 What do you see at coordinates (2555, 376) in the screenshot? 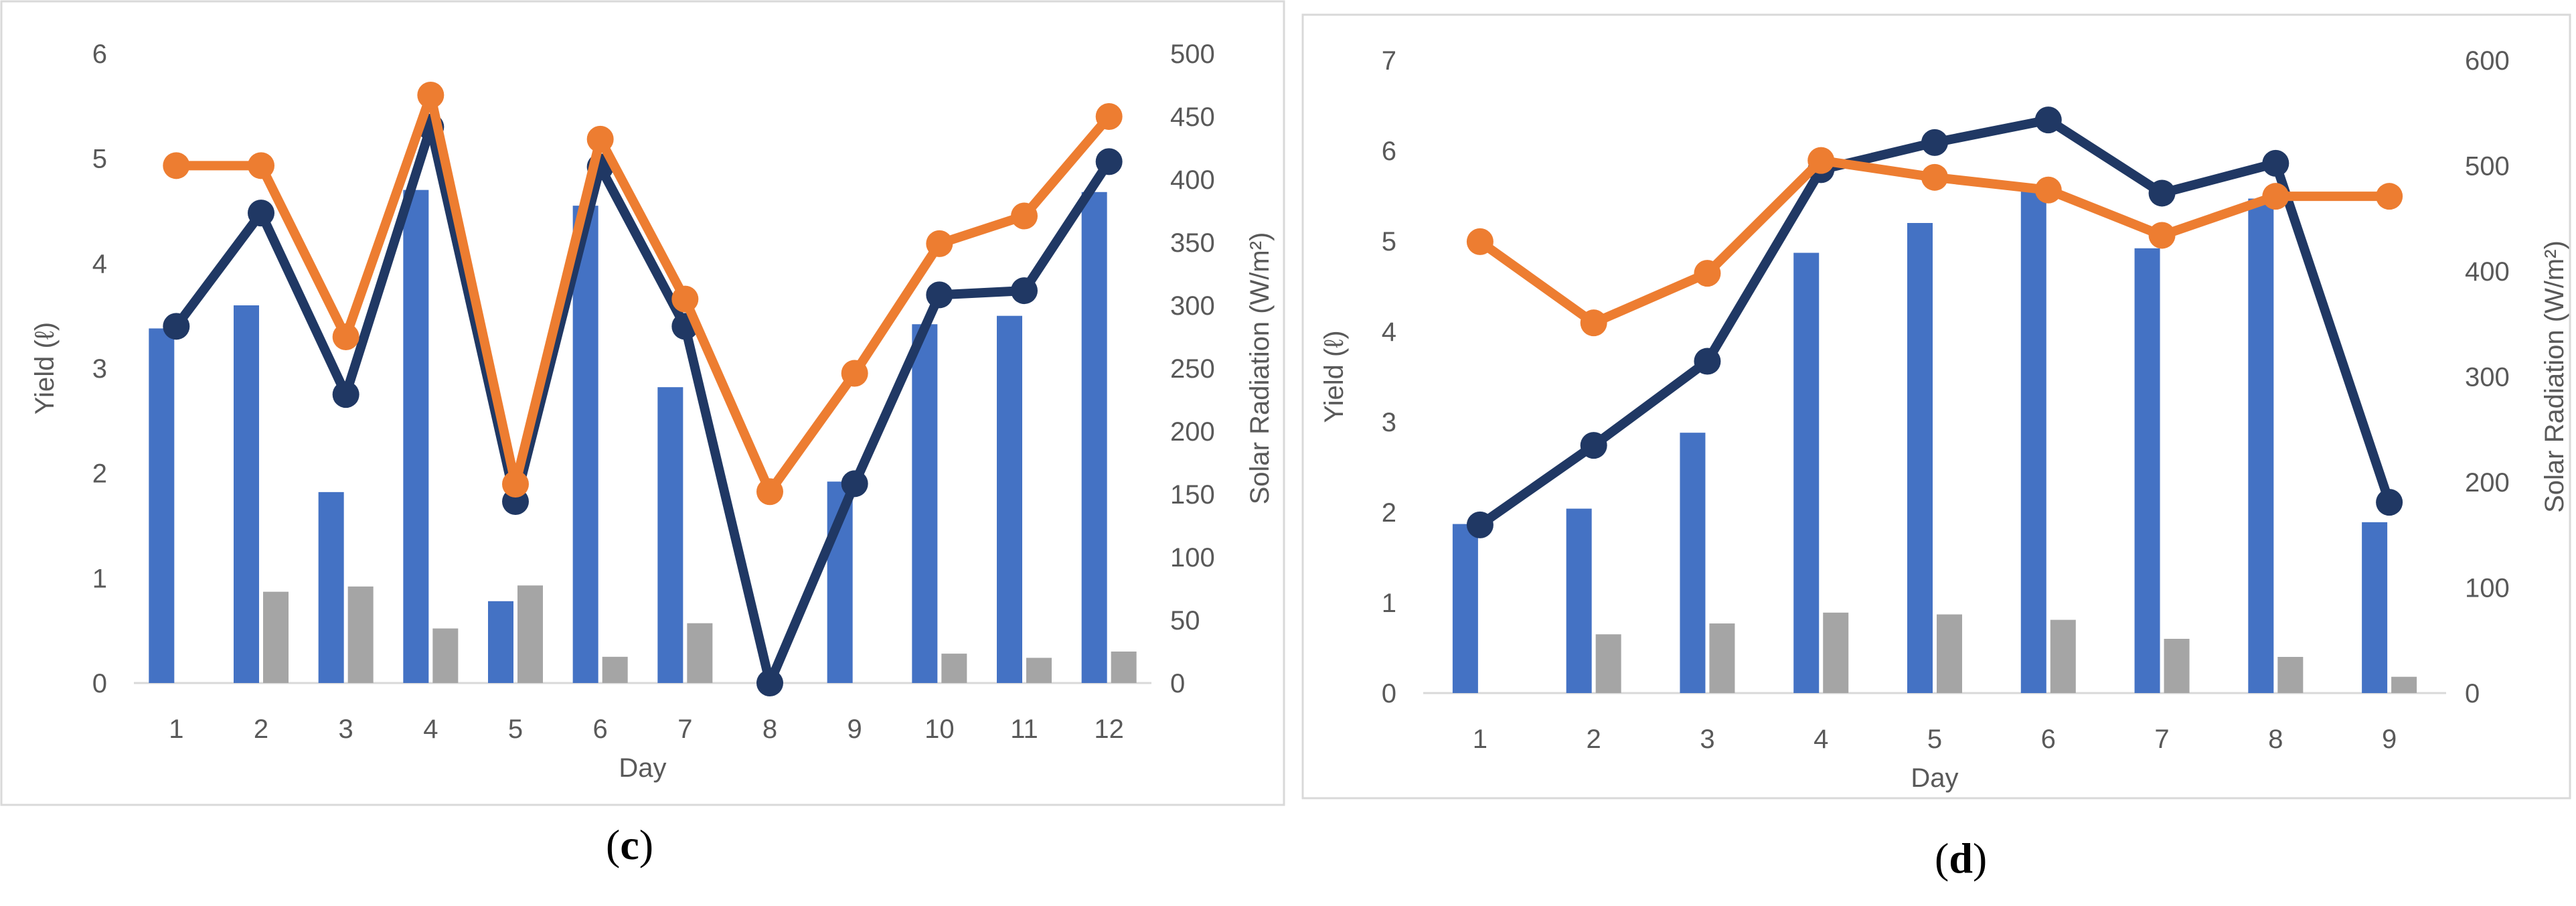
I see `y2-axis-title: Solar Radiation (W/m²)` at bounding box center [2555, 376].